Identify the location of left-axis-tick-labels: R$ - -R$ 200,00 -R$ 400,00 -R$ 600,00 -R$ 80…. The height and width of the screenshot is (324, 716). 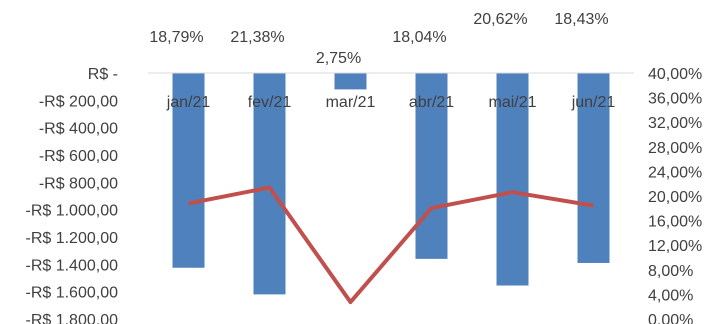
(71, 195).